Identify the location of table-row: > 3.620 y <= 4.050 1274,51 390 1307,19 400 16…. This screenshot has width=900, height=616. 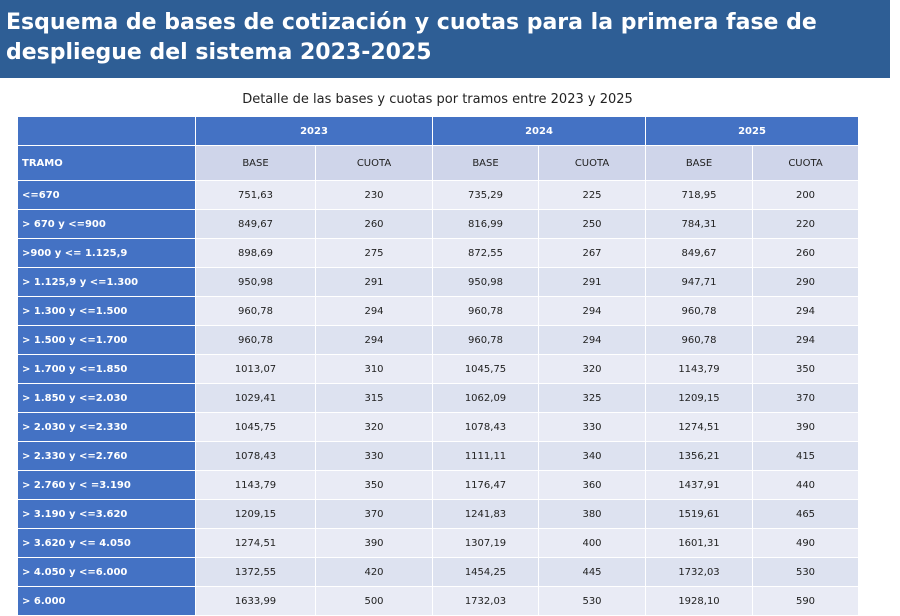
(438, 543).